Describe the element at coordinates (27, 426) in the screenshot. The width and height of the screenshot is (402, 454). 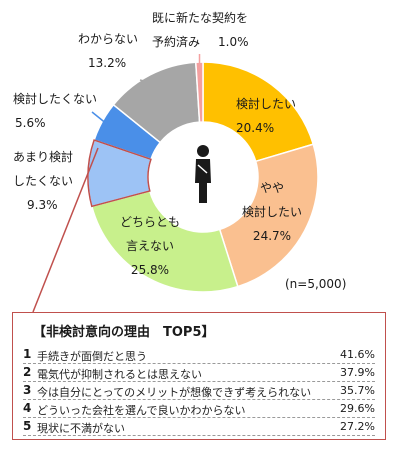
I see `reason-rank: 5` at that location.